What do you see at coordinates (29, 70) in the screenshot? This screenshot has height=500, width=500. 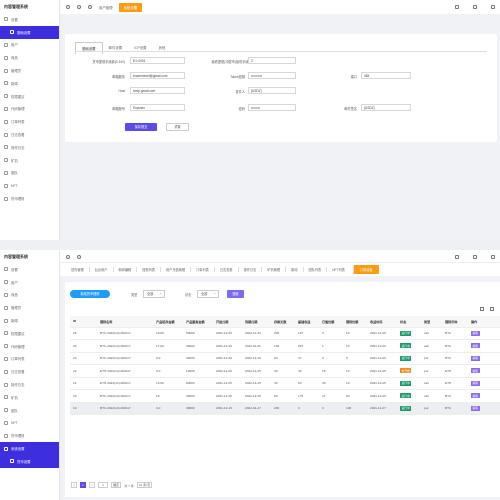 I see `sidebar-item: 管理员` at bounding box center [29, 70].